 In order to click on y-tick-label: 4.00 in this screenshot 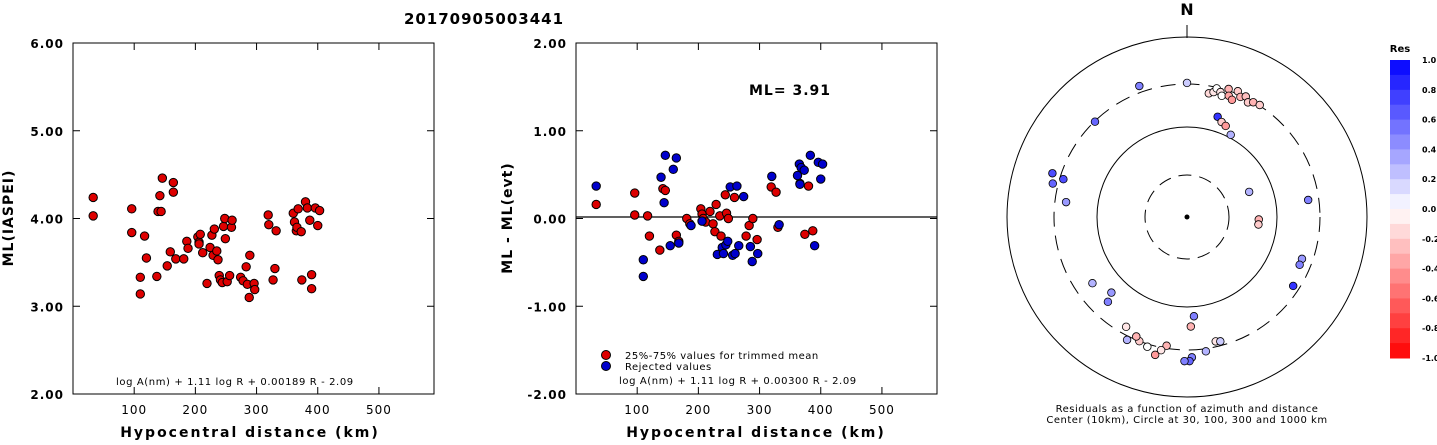, I will do `click(47, 220)`.